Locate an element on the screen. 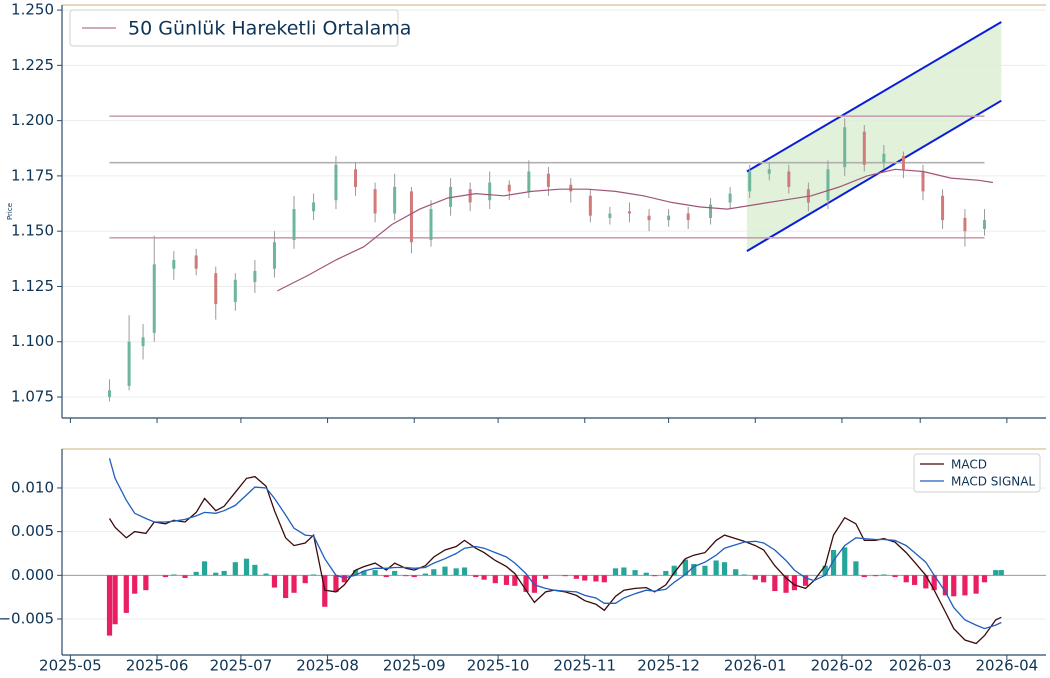  channel-fill is located at coordinates (874, 137).